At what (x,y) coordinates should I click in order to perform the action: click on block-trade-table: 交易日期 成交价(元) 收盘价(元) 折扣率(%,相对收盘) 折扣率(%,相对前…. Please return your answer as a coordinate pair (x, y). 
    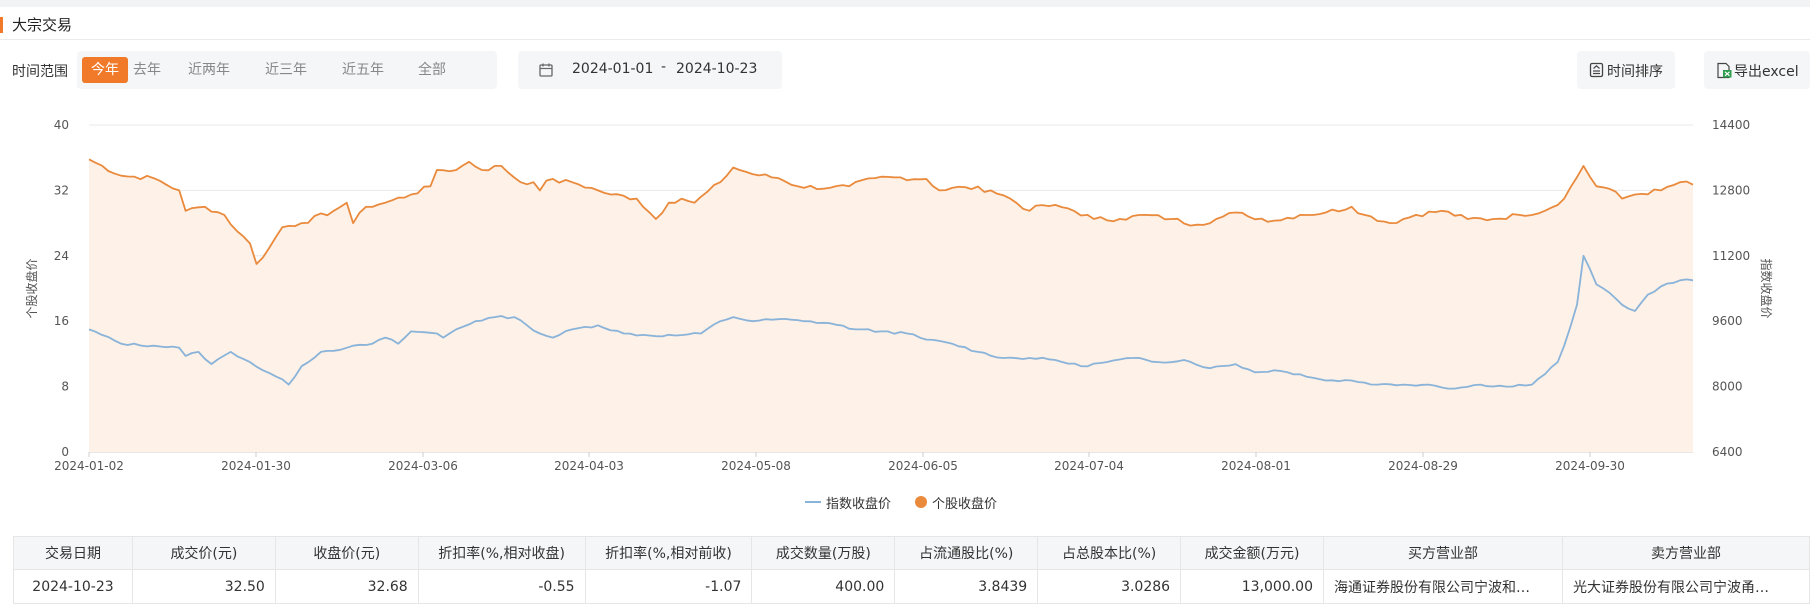
    Looking at the image, I should click on (911, 570).